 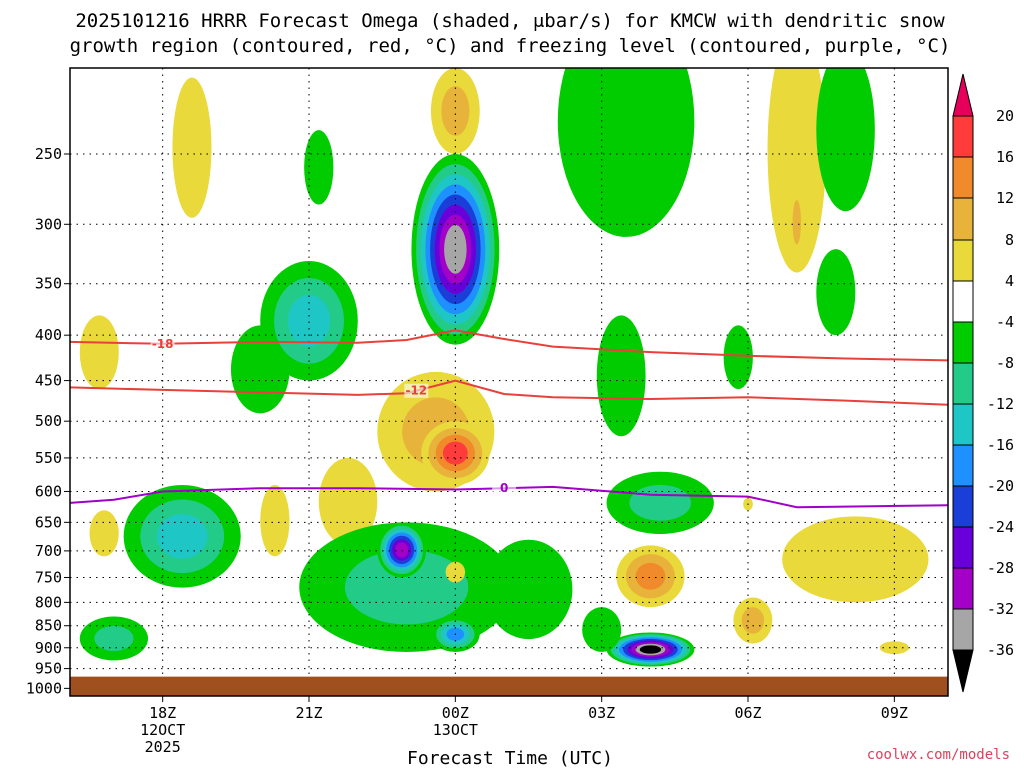 I want to click on contour-label--12: -12, so click(x=416, y=391).